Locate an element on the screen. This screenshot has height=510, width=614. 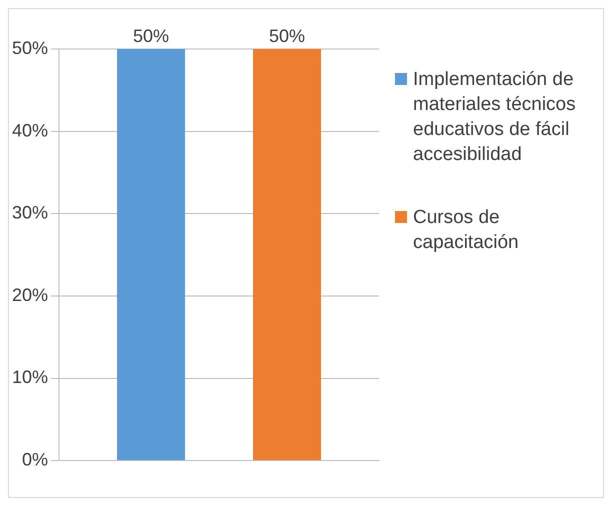
y-tick-label: 0% is located at coordinates (35, 460).